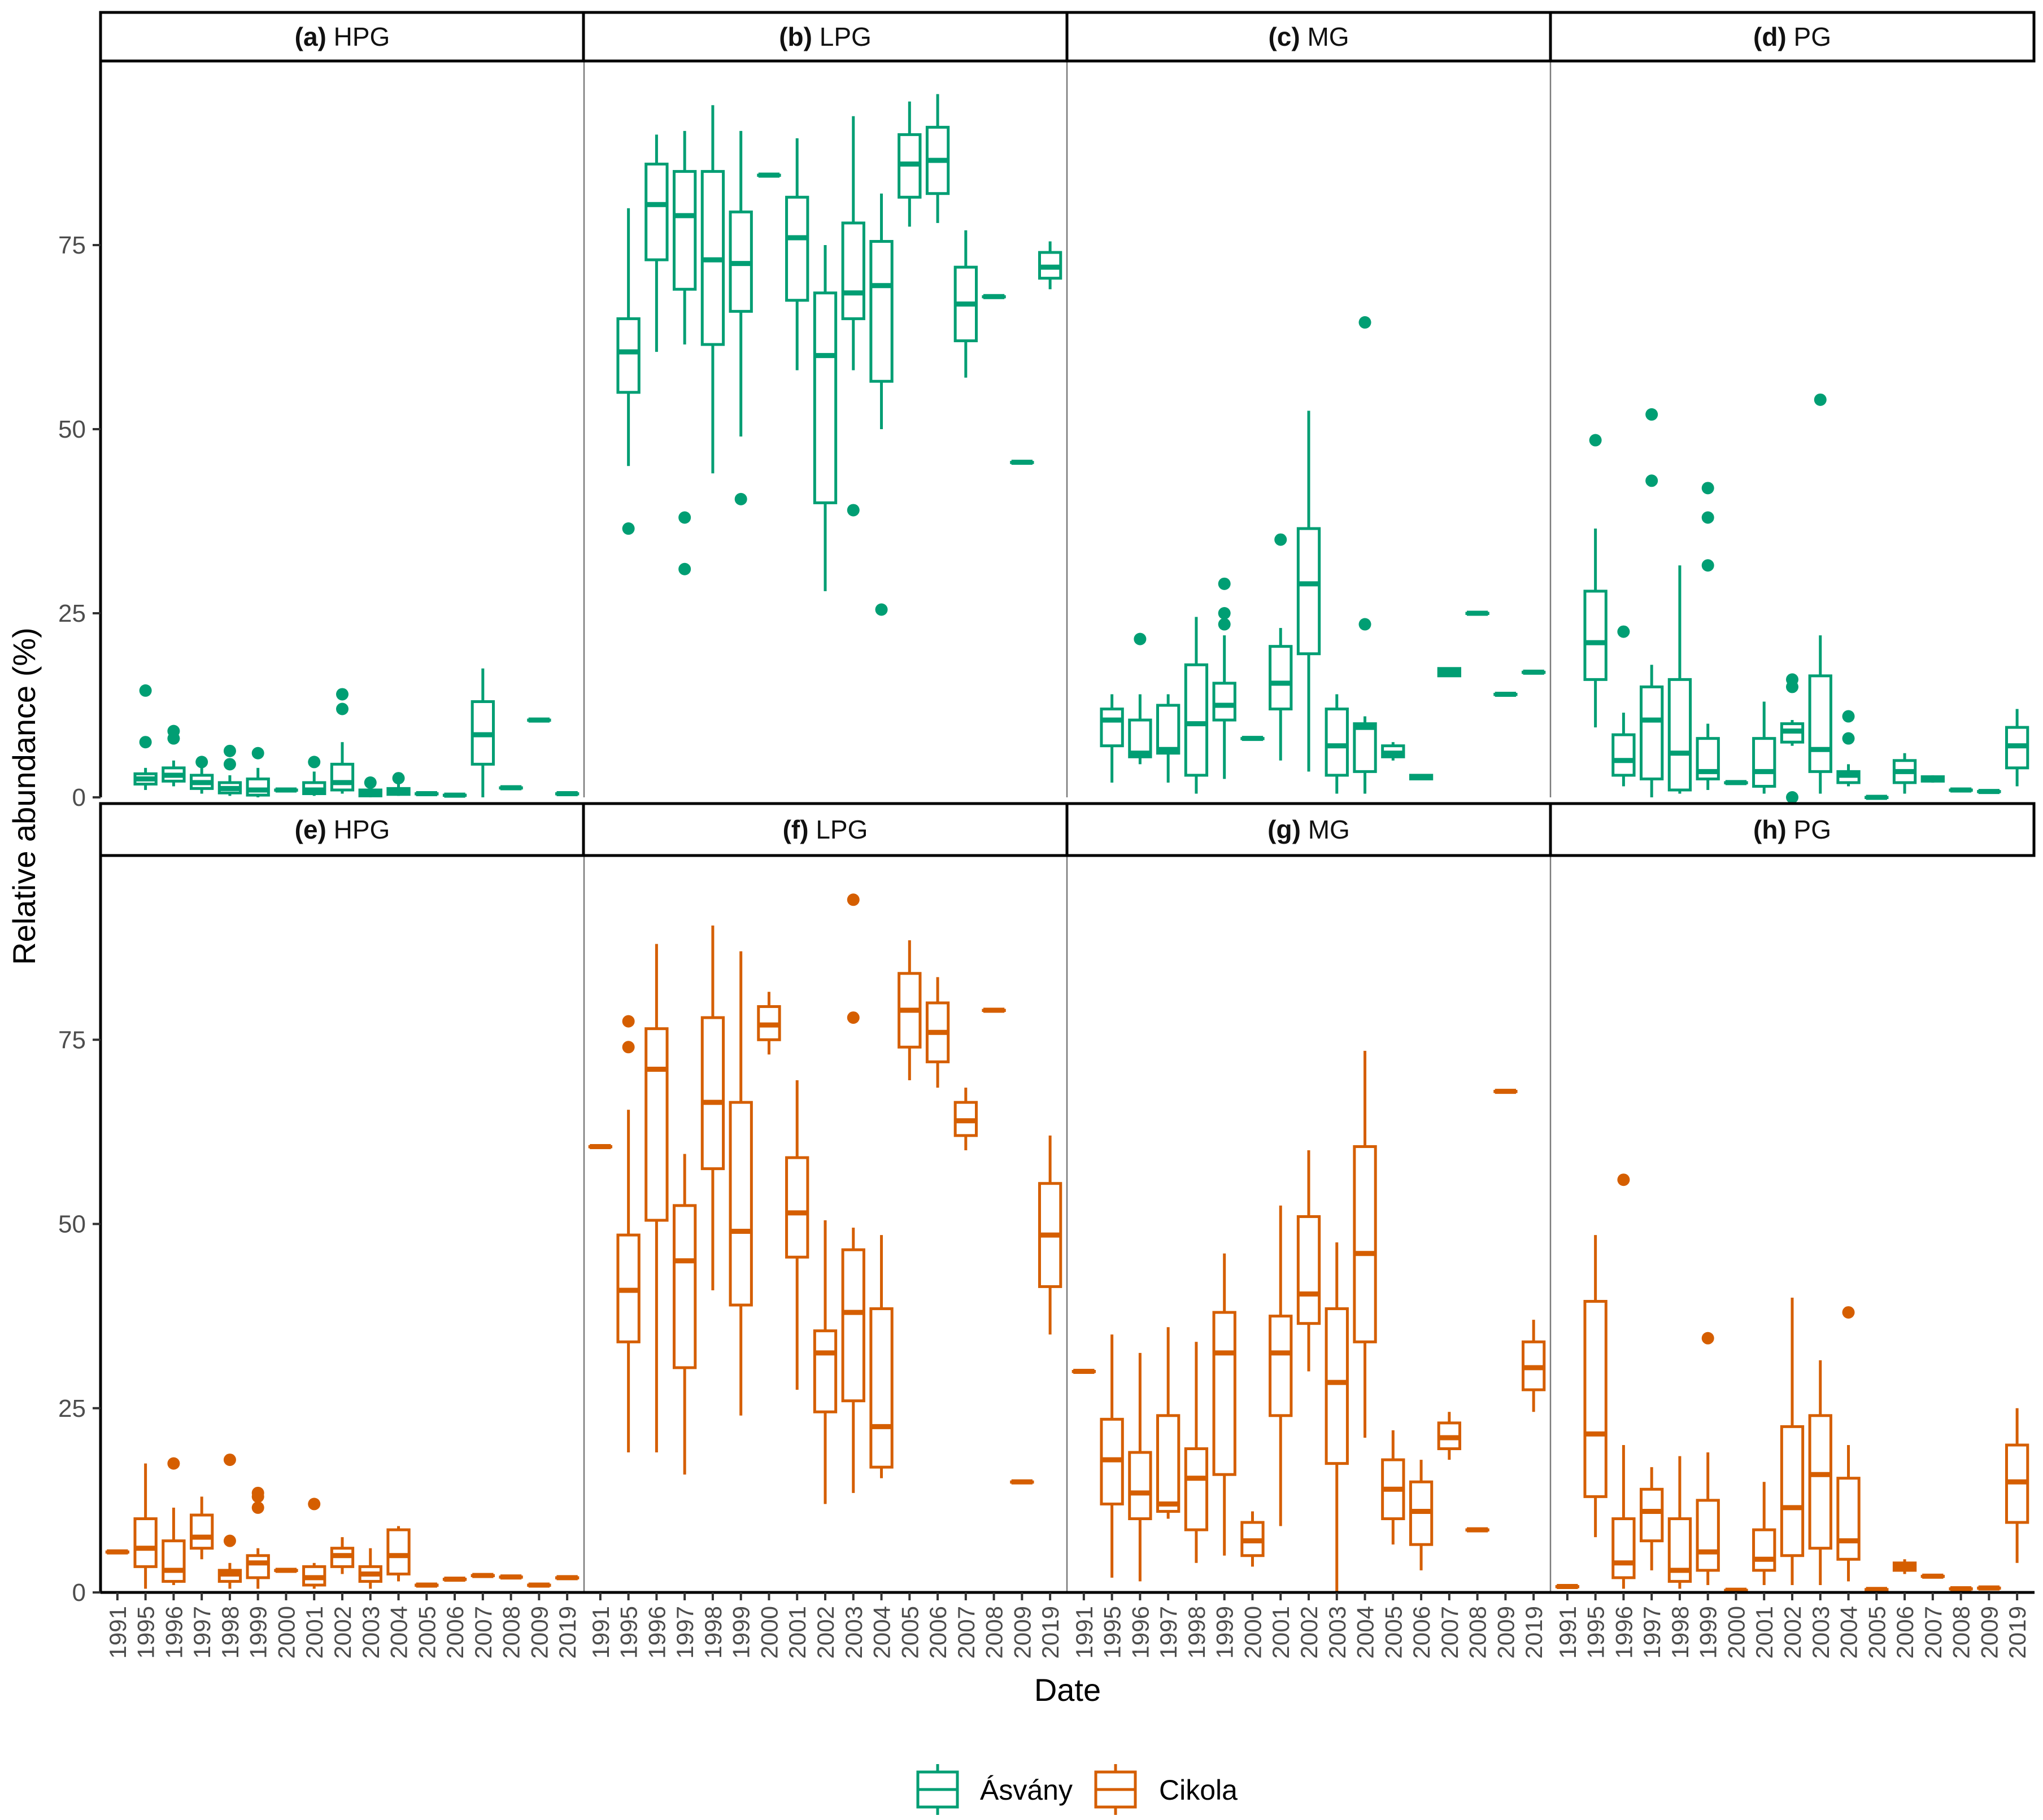 This screenshot has height=1820, width=2043. I want to click on box-c-1997, so click(1168, 739).